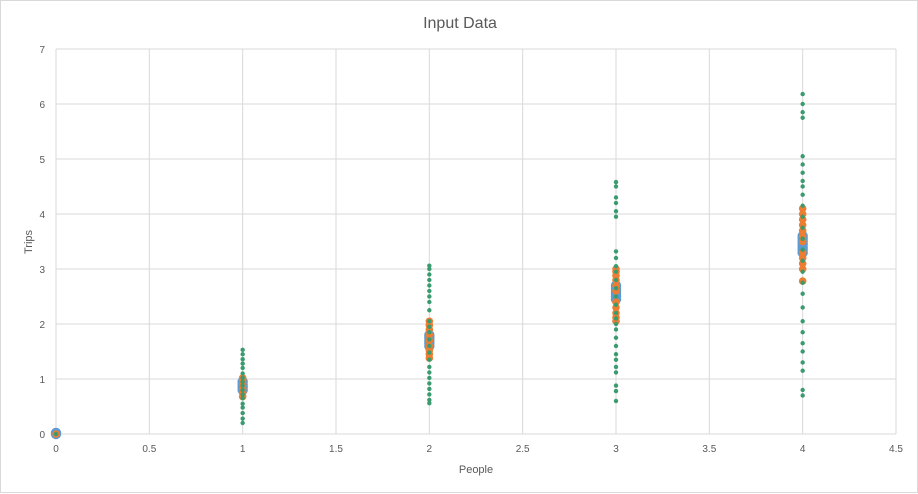 This screenshot has width=918, height=494. I want to click on y-tick-label: 4, so click(42, 215).